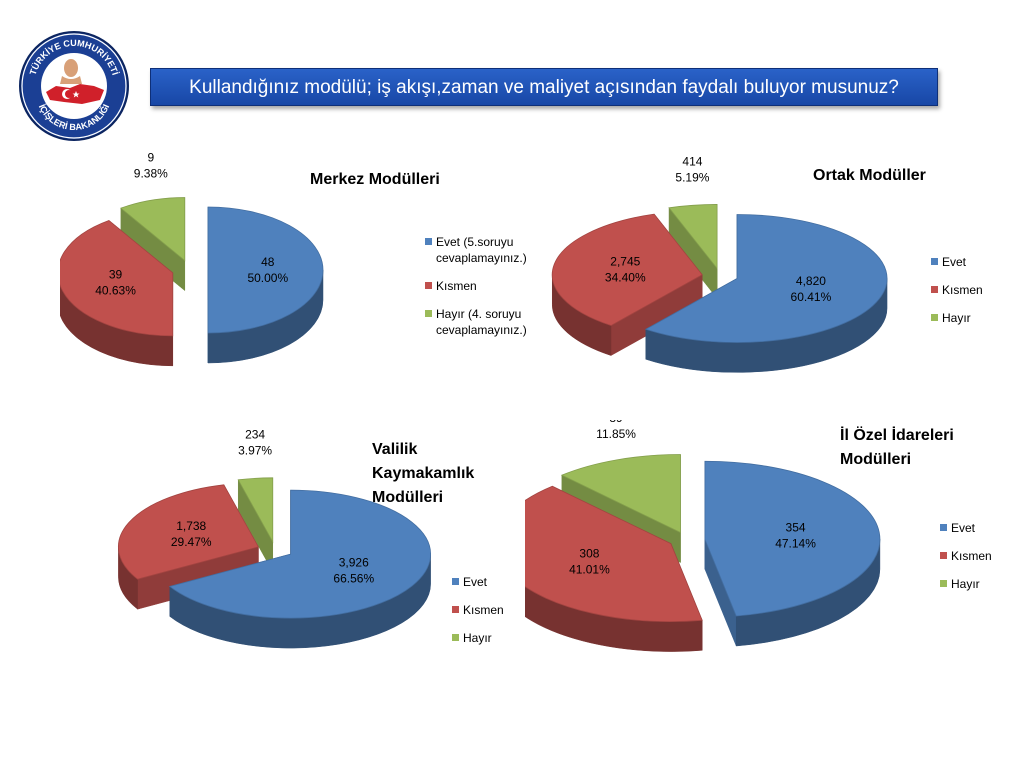 This screenshot has height=768, width=1024. Describe the element at coordinates (625, 277) in the screenshot. I see `data-label-percent-kismen: 34.40%` at that location.